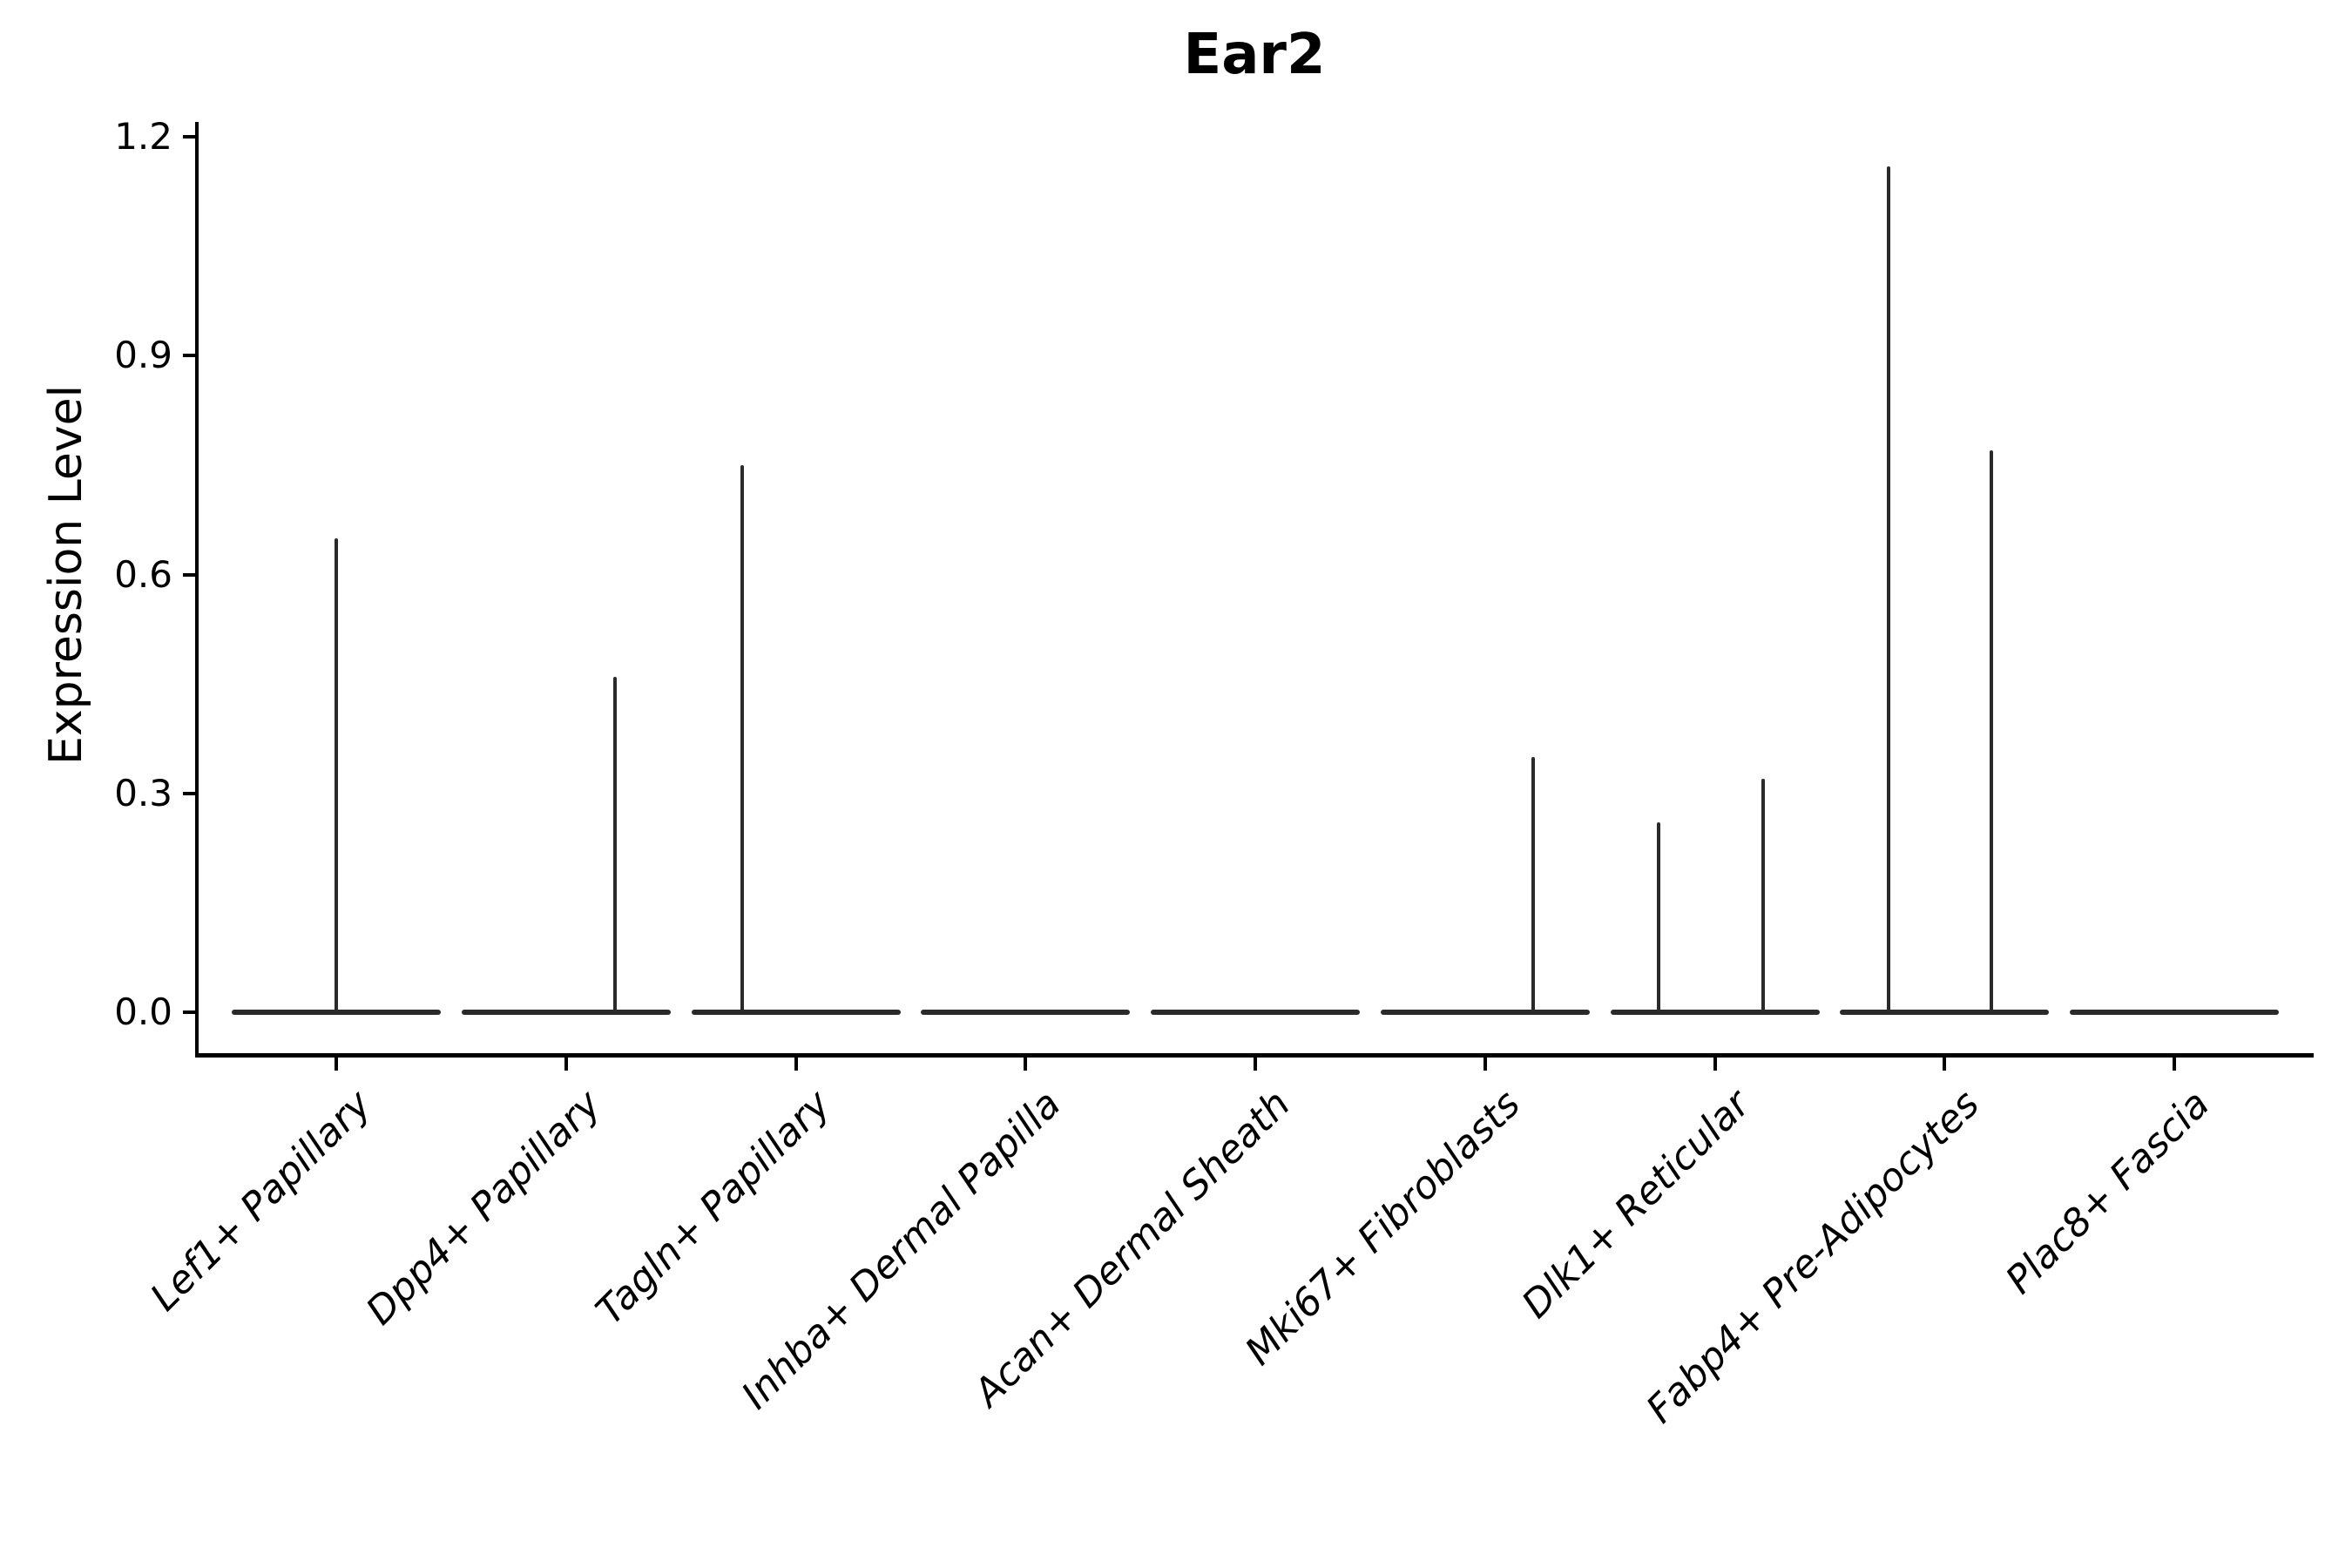 The width and height of the screenshot is (2352, 1568). Describe the element at coordinates (66, 575) in the screenshot. I see `y-axis-label: Expression Level` at that location.